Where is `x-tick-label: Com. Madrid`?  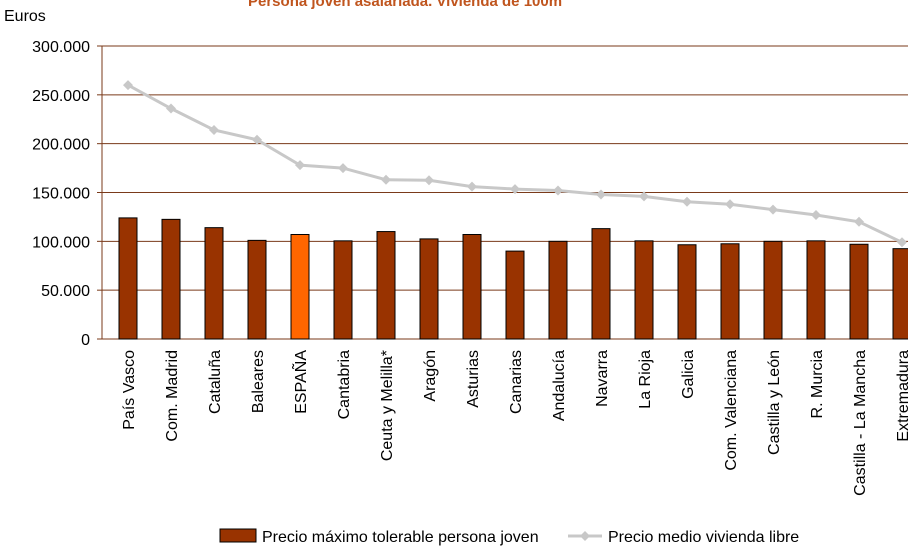
x-tick-label: Com. Madrid is located at coordinates (172, 396).